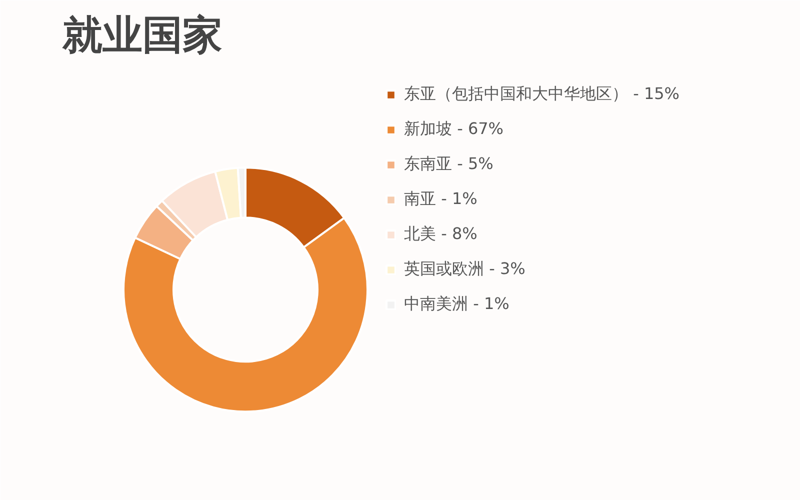 The width and height of the screenshot is (800, 500). I want to click on legend-label: 新加坡 - 67%, so click(454, 129).